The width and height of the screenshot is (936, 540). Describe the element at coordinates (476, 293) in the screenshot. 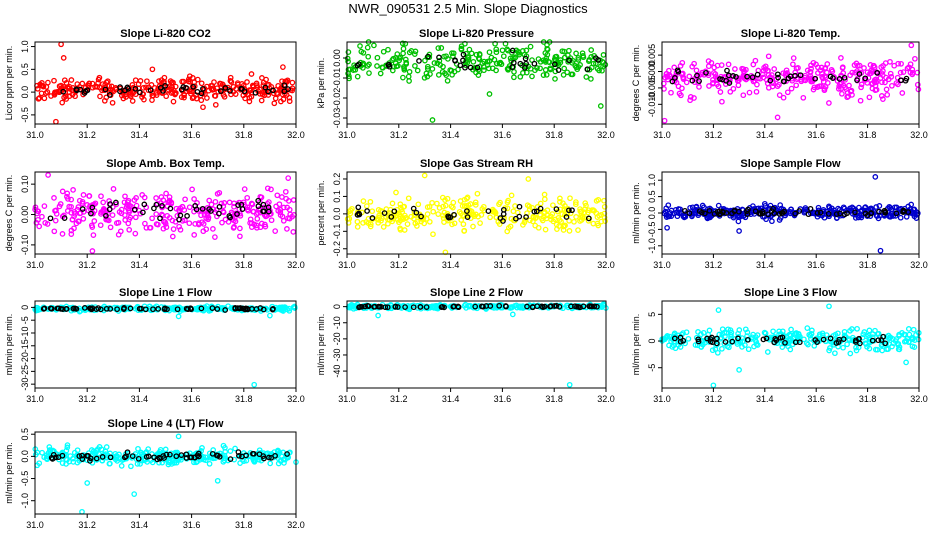

I see `chart-title: Slope Line 2 Flow` at that location.